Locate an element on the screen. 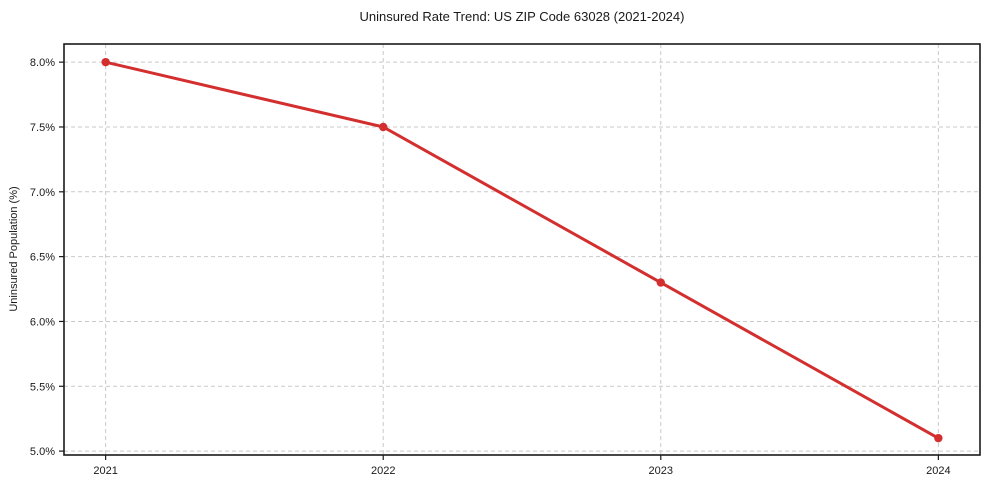 This screenshot has width=989, height=490. x-tick-label: 2022 is located at coordinates (383, 471).